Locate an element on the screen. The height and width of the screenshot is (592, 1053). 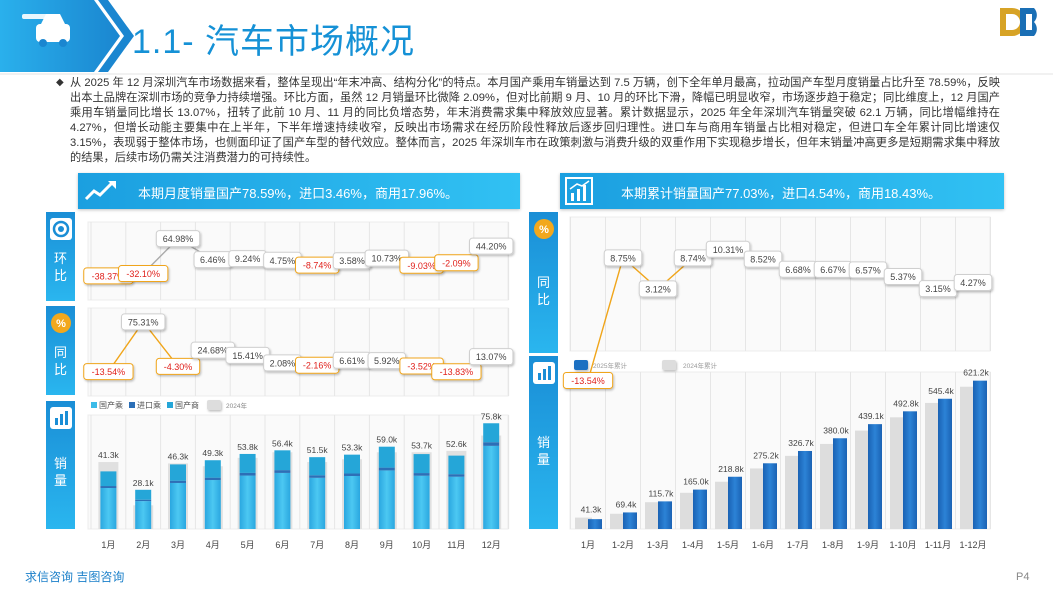
x-tick-label: 1-7月 is located at coordinates (798, 545).